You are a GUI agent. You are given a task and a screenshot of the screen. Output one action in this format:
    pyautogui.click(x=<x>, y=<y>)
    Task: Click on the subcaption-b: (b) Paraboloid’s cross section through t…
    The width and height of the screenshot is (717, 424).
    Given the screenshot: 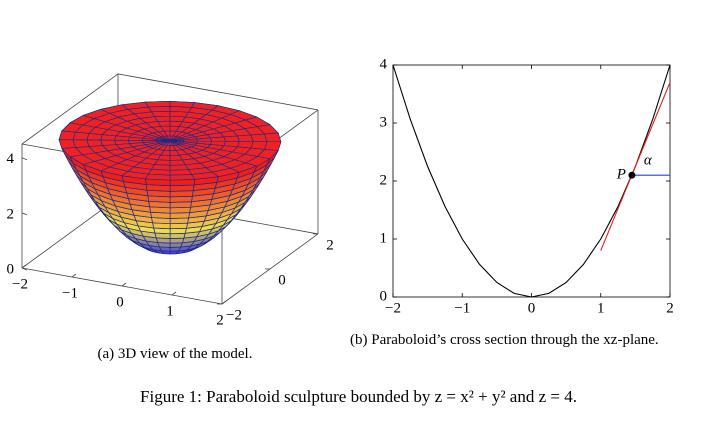 What is the action you would take?
    pyautogui.click(x=504, y=340)
    